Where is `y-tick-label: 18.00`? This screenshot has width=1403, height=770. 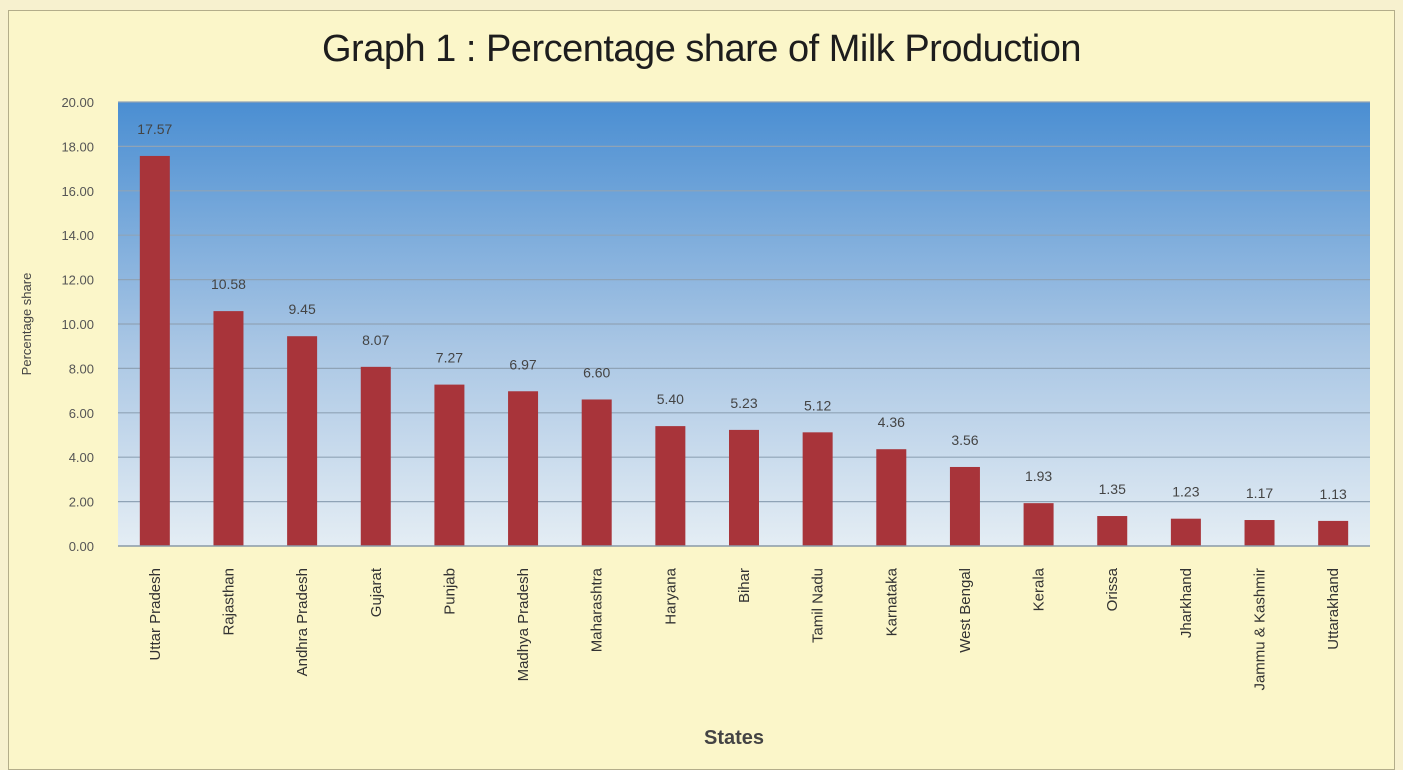 y-tick-label: 18.00 is located at coordinates (77, 146).